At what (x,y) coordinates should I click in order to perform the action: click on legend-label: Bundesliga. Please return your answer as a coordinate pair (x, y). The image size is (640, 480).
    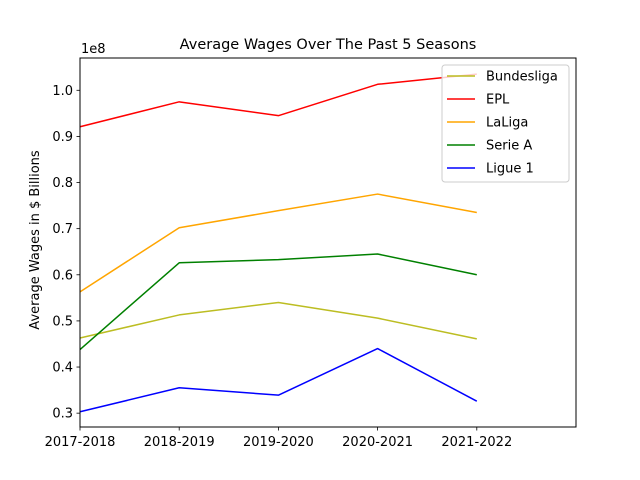
    Looking at the image, I should click on (522, 77).